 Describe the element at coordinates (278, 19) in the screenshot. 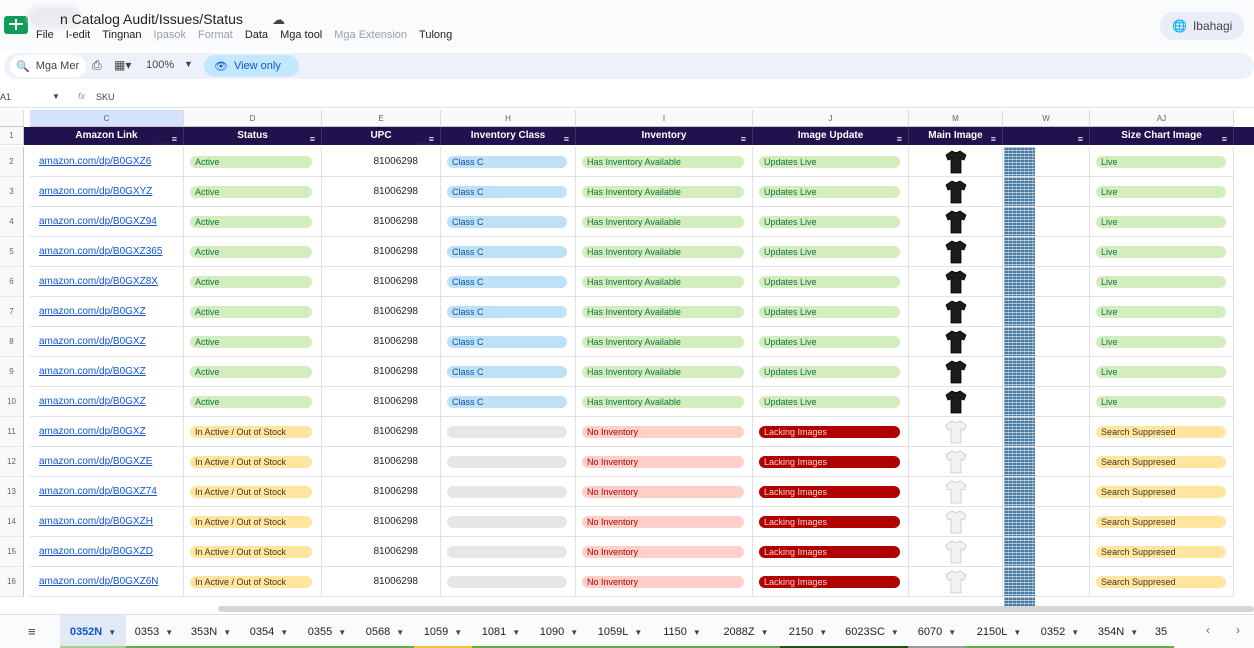

I see `cloud-status-icon: ☁` at that location.